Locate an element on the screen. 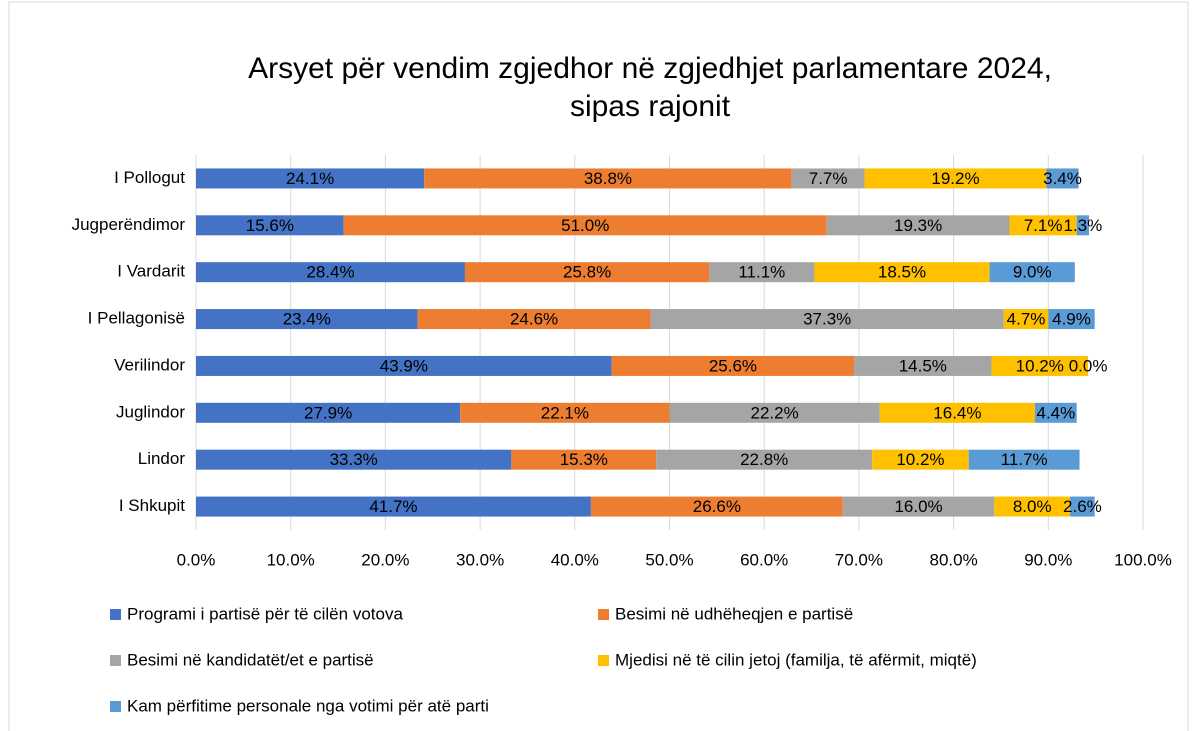 The height and width of the screenshot is (731, 1198). x-tick-label: 30.0% is located at coordinates (480, 559).